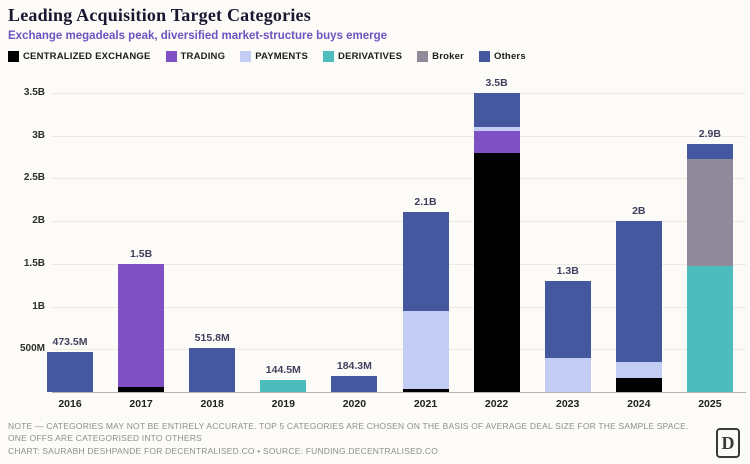 This screenshot has width=750, height=464. I want to click on legend-label: Broker, so click(448, 56).